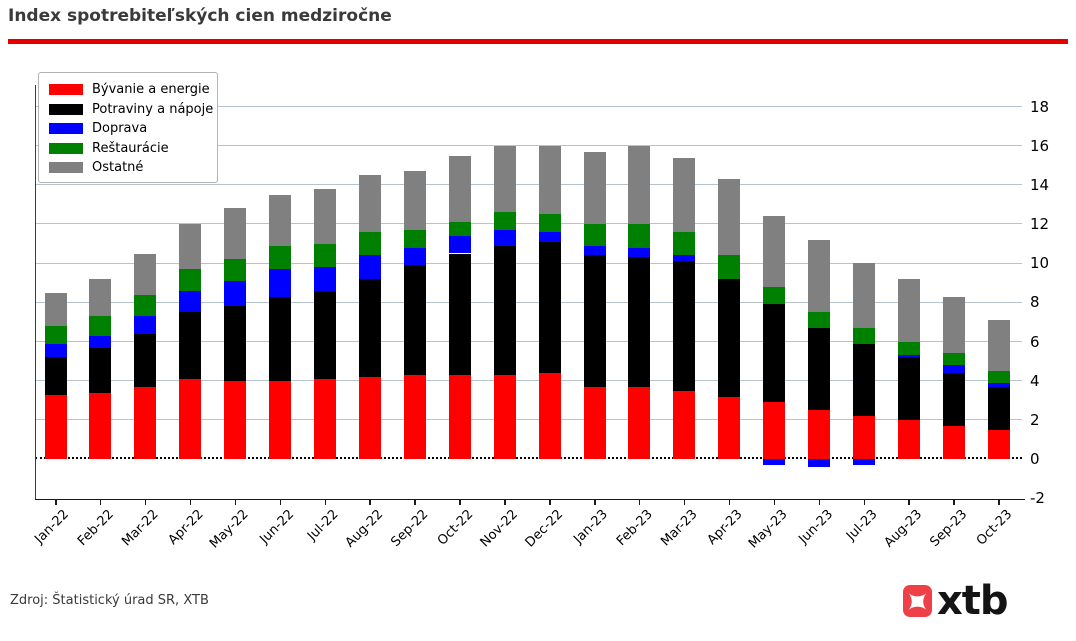  Describe the element at coordinates (904, 529) in the screenshot. I see `x-tick-label: Aug-23` at that location.